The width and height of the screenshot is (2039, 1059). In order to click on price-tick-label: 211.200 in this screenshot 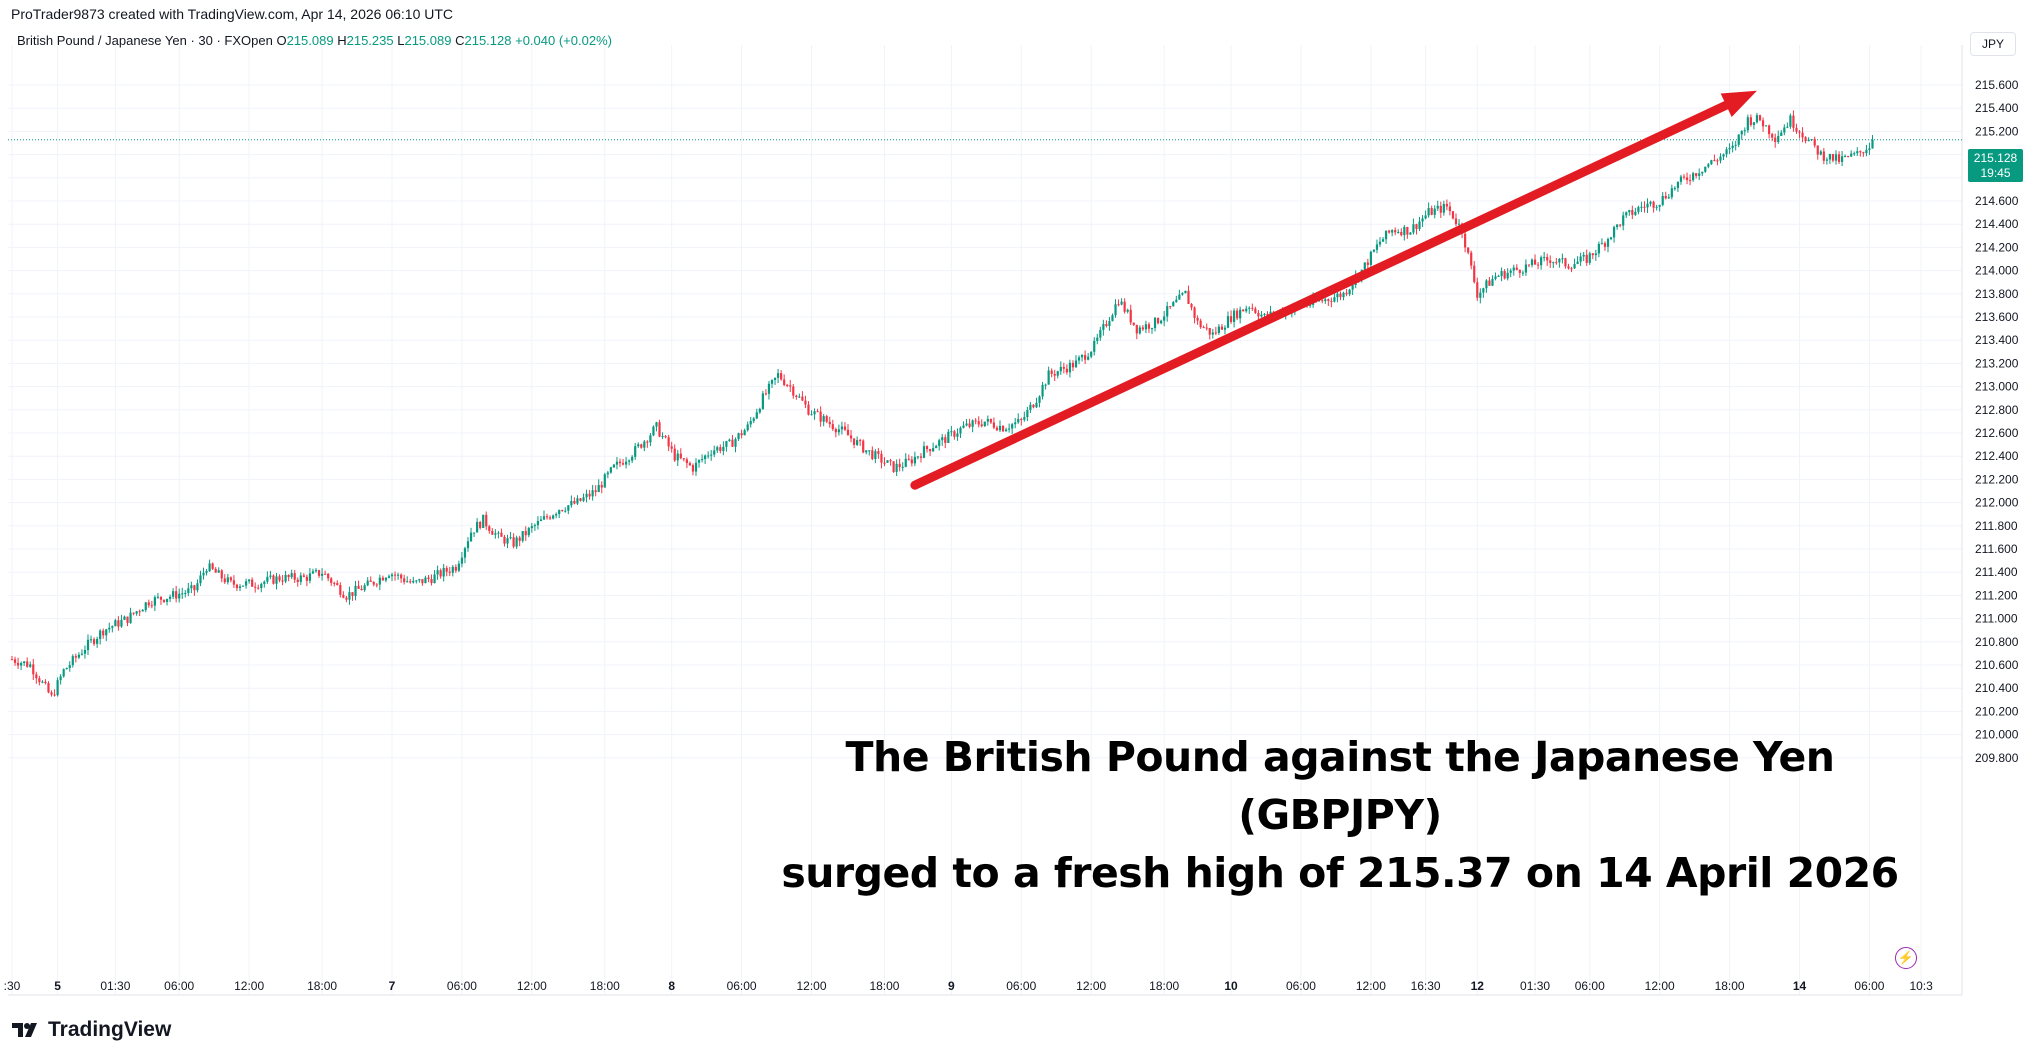, I will do `click(1996, 595)`.